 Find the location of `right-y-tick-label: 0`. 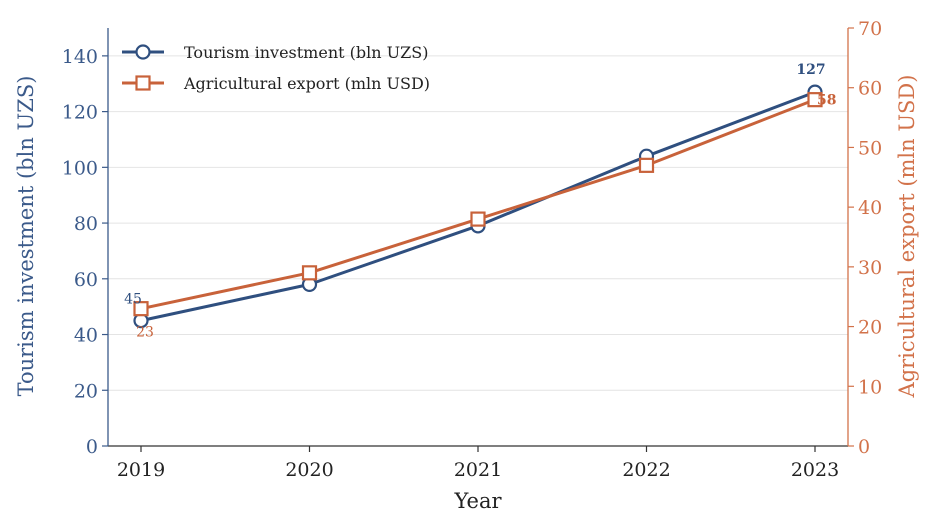

right-y-tick-label: 0 is located at coordinates (864, 447).